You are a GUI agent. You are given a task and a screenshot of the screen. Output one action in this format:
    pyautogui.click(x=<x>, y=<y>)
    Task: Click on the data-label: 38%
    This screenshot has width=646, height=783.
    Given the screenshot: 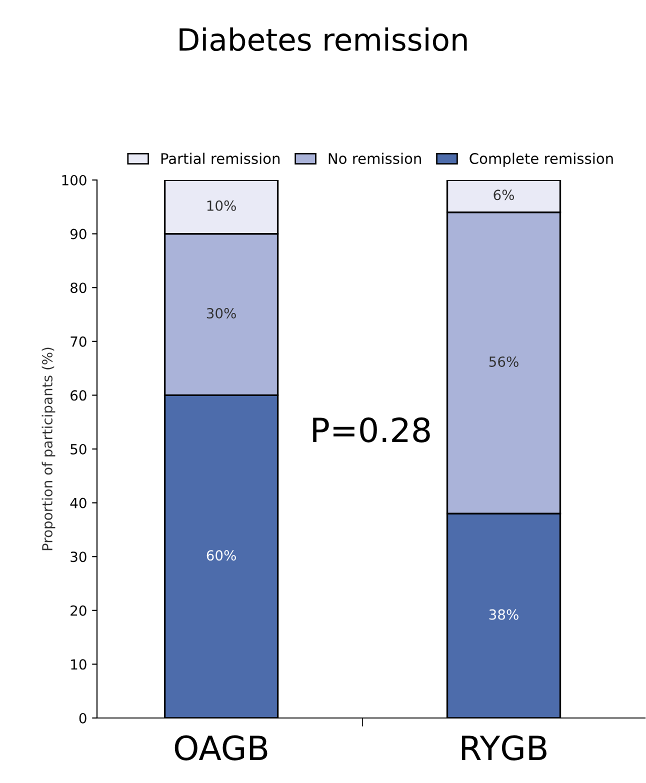 What is the action you would take?
    pyautogui.click(x=503, y=614)
    